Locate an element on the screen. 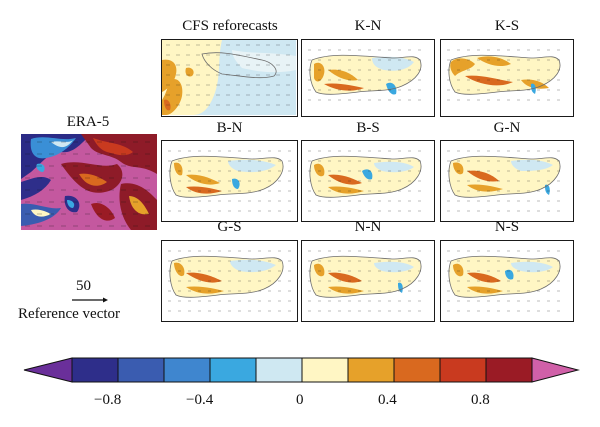 Image resolution: width=600 pixels, height=427 pixels. colorbar-tick-label: −0.8 is located at coordinates (108, 400).